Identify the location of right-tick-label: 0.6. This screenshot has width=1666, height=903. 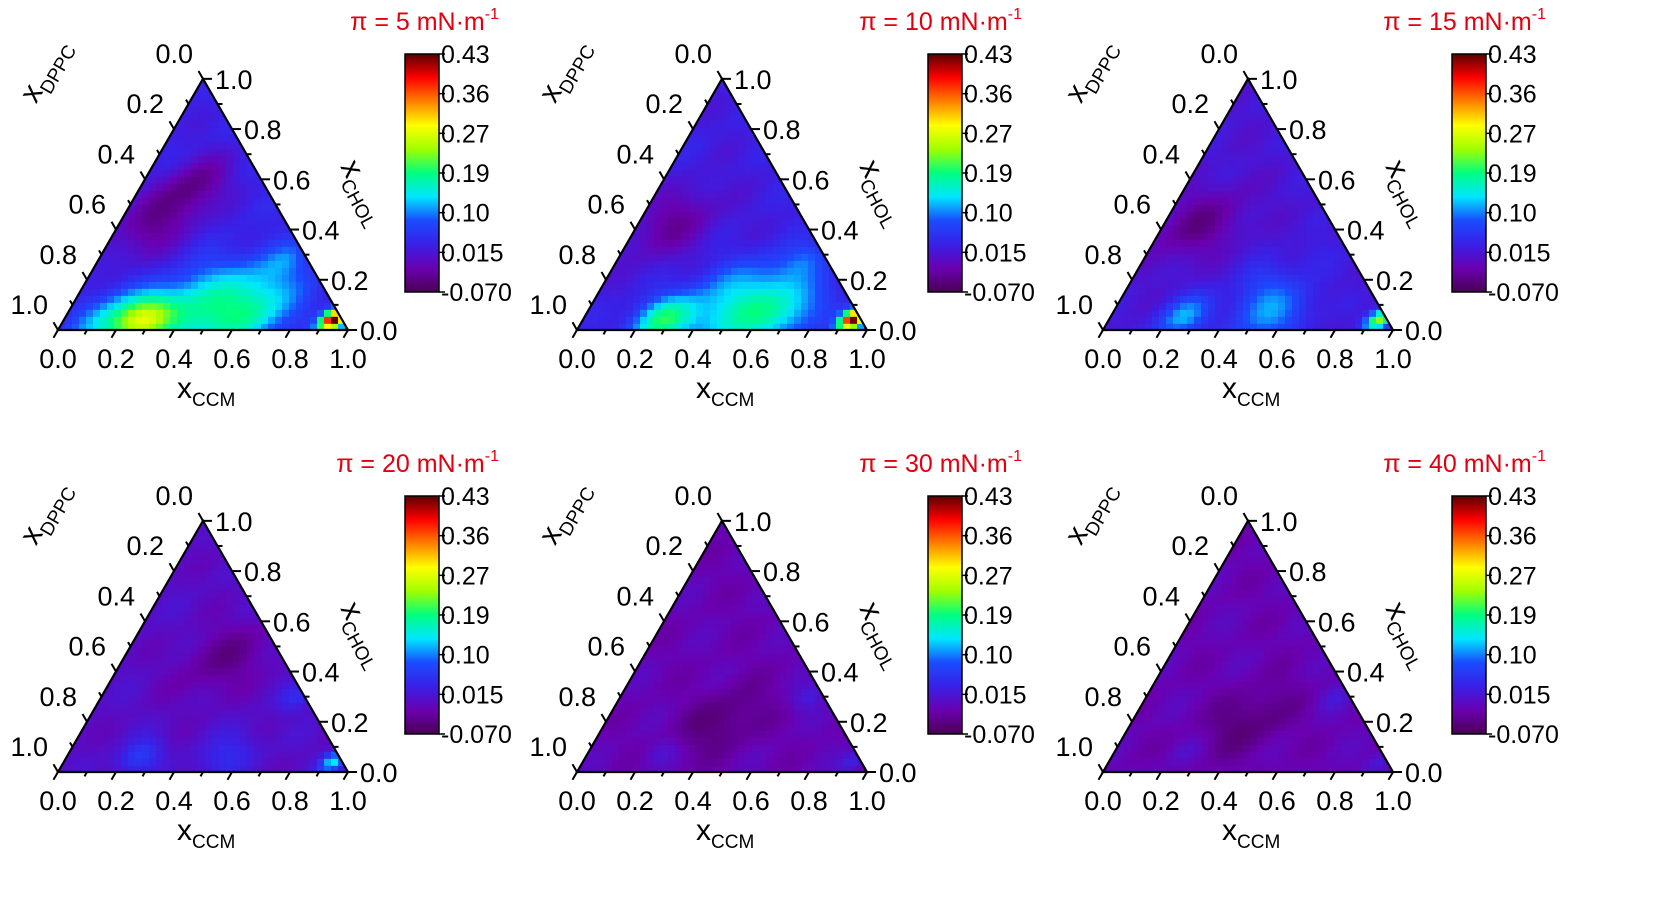
(292, 180).